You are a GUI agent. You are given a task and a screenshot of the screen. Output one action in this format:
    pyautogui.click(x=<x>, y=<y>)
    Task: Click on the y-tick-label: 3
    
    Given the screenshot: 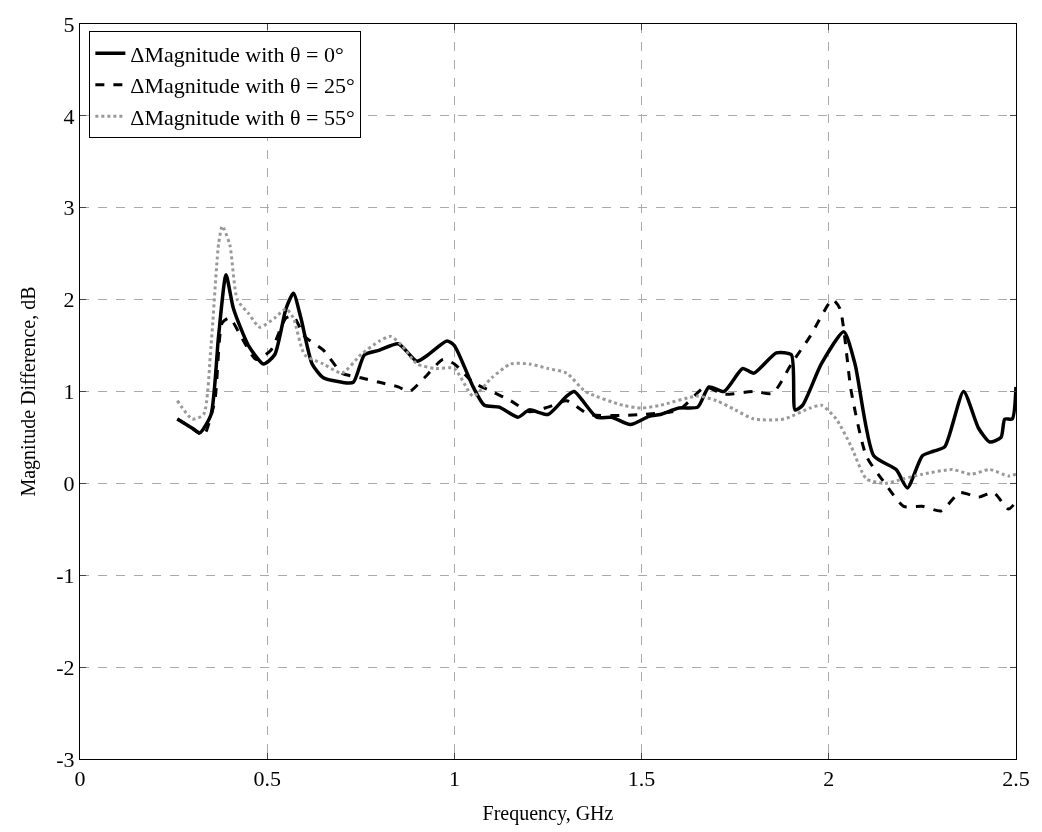 What is the action you would take?
    pyautogui.click(x=69, y=208)
    